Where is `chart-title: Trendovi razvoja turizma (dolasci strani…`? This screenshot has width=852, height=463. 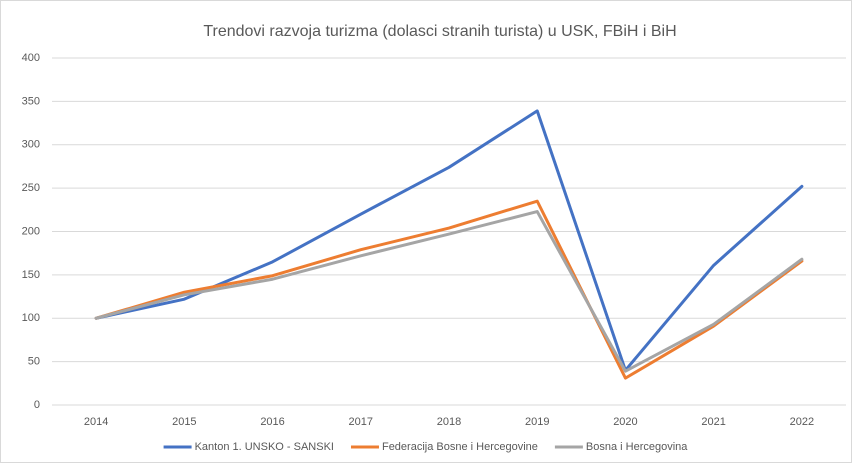
chart-title: Trendovi razvoja turizma (dolasci strani… is located at coordinates (439, 31).